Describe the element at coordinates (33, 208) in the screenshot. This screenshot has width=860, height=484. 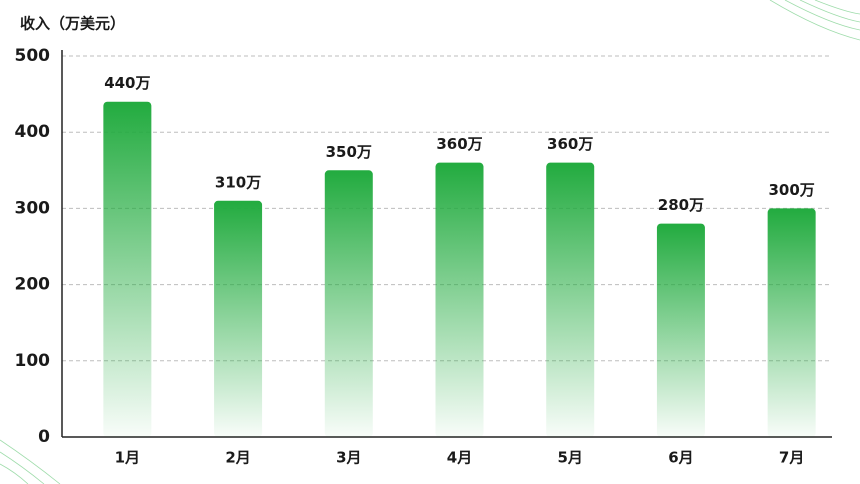
I see `y-tick-label: 300` at that location.